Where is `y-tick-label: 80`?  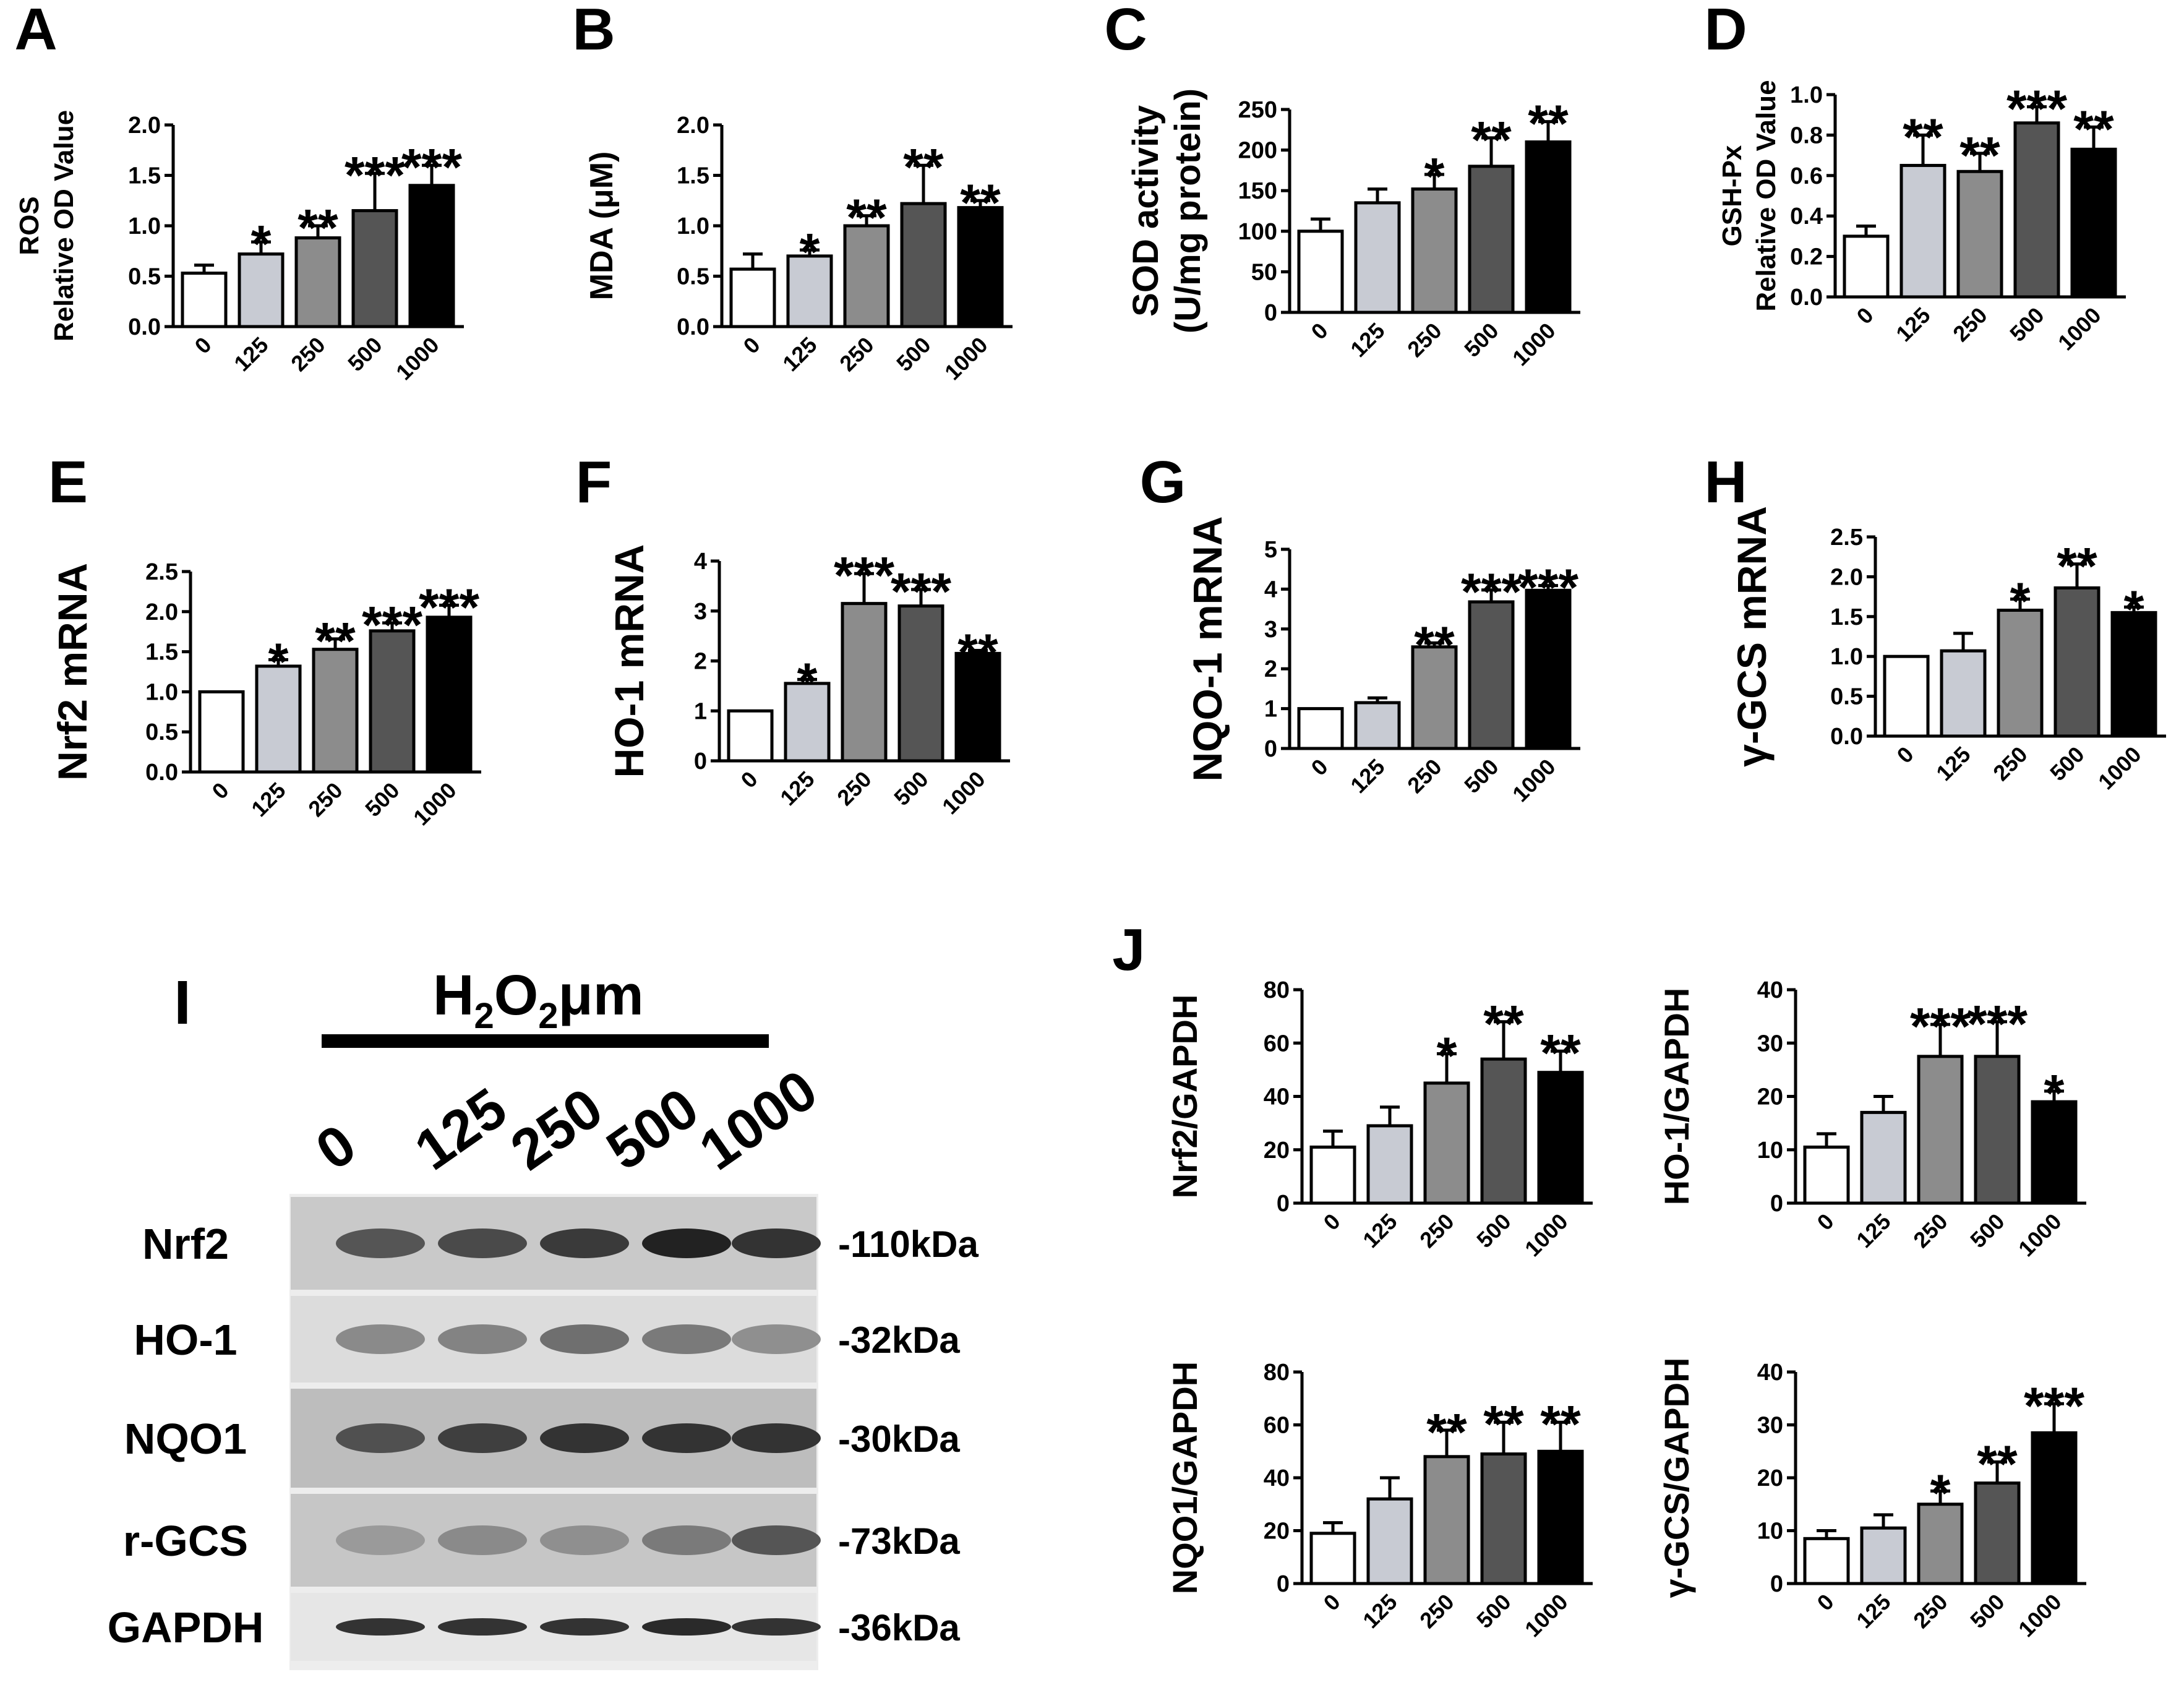 y-tick-label: 80 is located at coordinates (1277, 990).